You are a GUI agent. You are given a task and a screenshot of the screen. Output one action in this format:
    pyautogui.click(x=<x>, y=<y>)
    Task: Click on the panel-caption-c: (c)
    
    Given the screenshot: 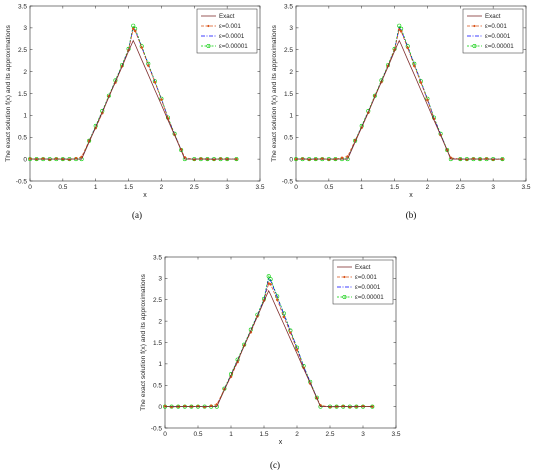 What is the action you would take?
    pyautogui.click(x=275, y=465)
    